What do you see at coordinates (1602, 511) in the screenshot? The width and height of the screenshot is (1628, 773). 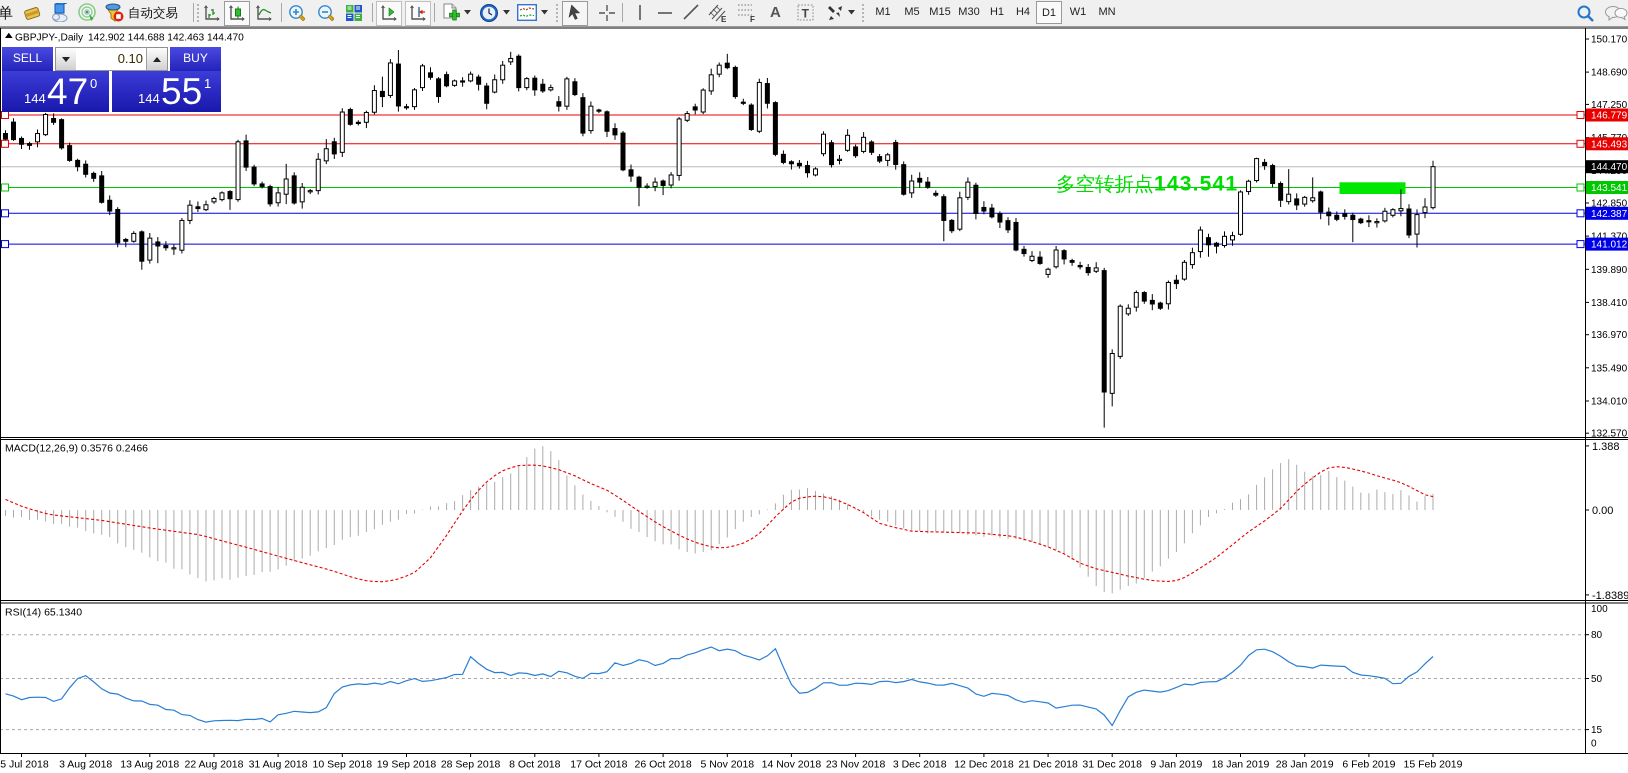 I see `svg-text: 0.00` at bounding box center [1602, 511].